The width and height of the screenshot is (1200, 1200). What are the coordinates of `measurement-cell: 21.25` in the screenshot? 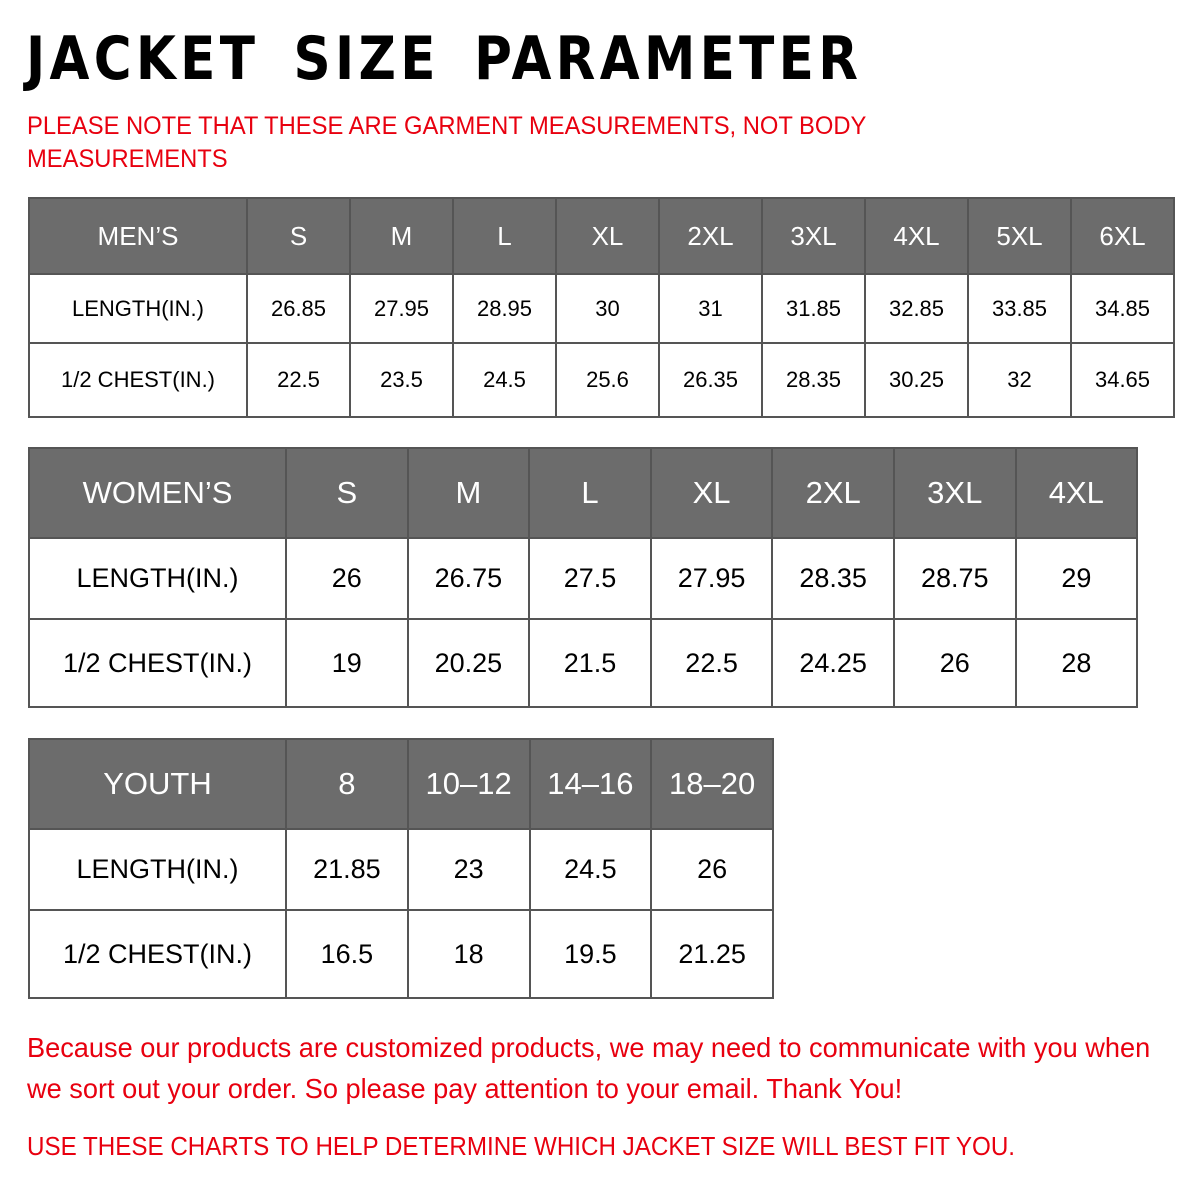 It's located at (712, 954).